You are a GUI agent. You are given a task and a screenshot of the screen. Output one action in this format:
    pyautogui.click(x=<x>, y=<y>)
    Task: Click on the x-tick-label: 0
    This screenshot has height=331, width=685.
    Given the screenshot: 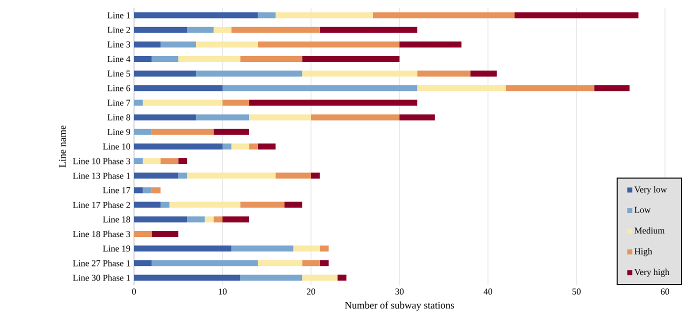 What is the action you would take?
    pyautogui.click(x=134, y=291)
    